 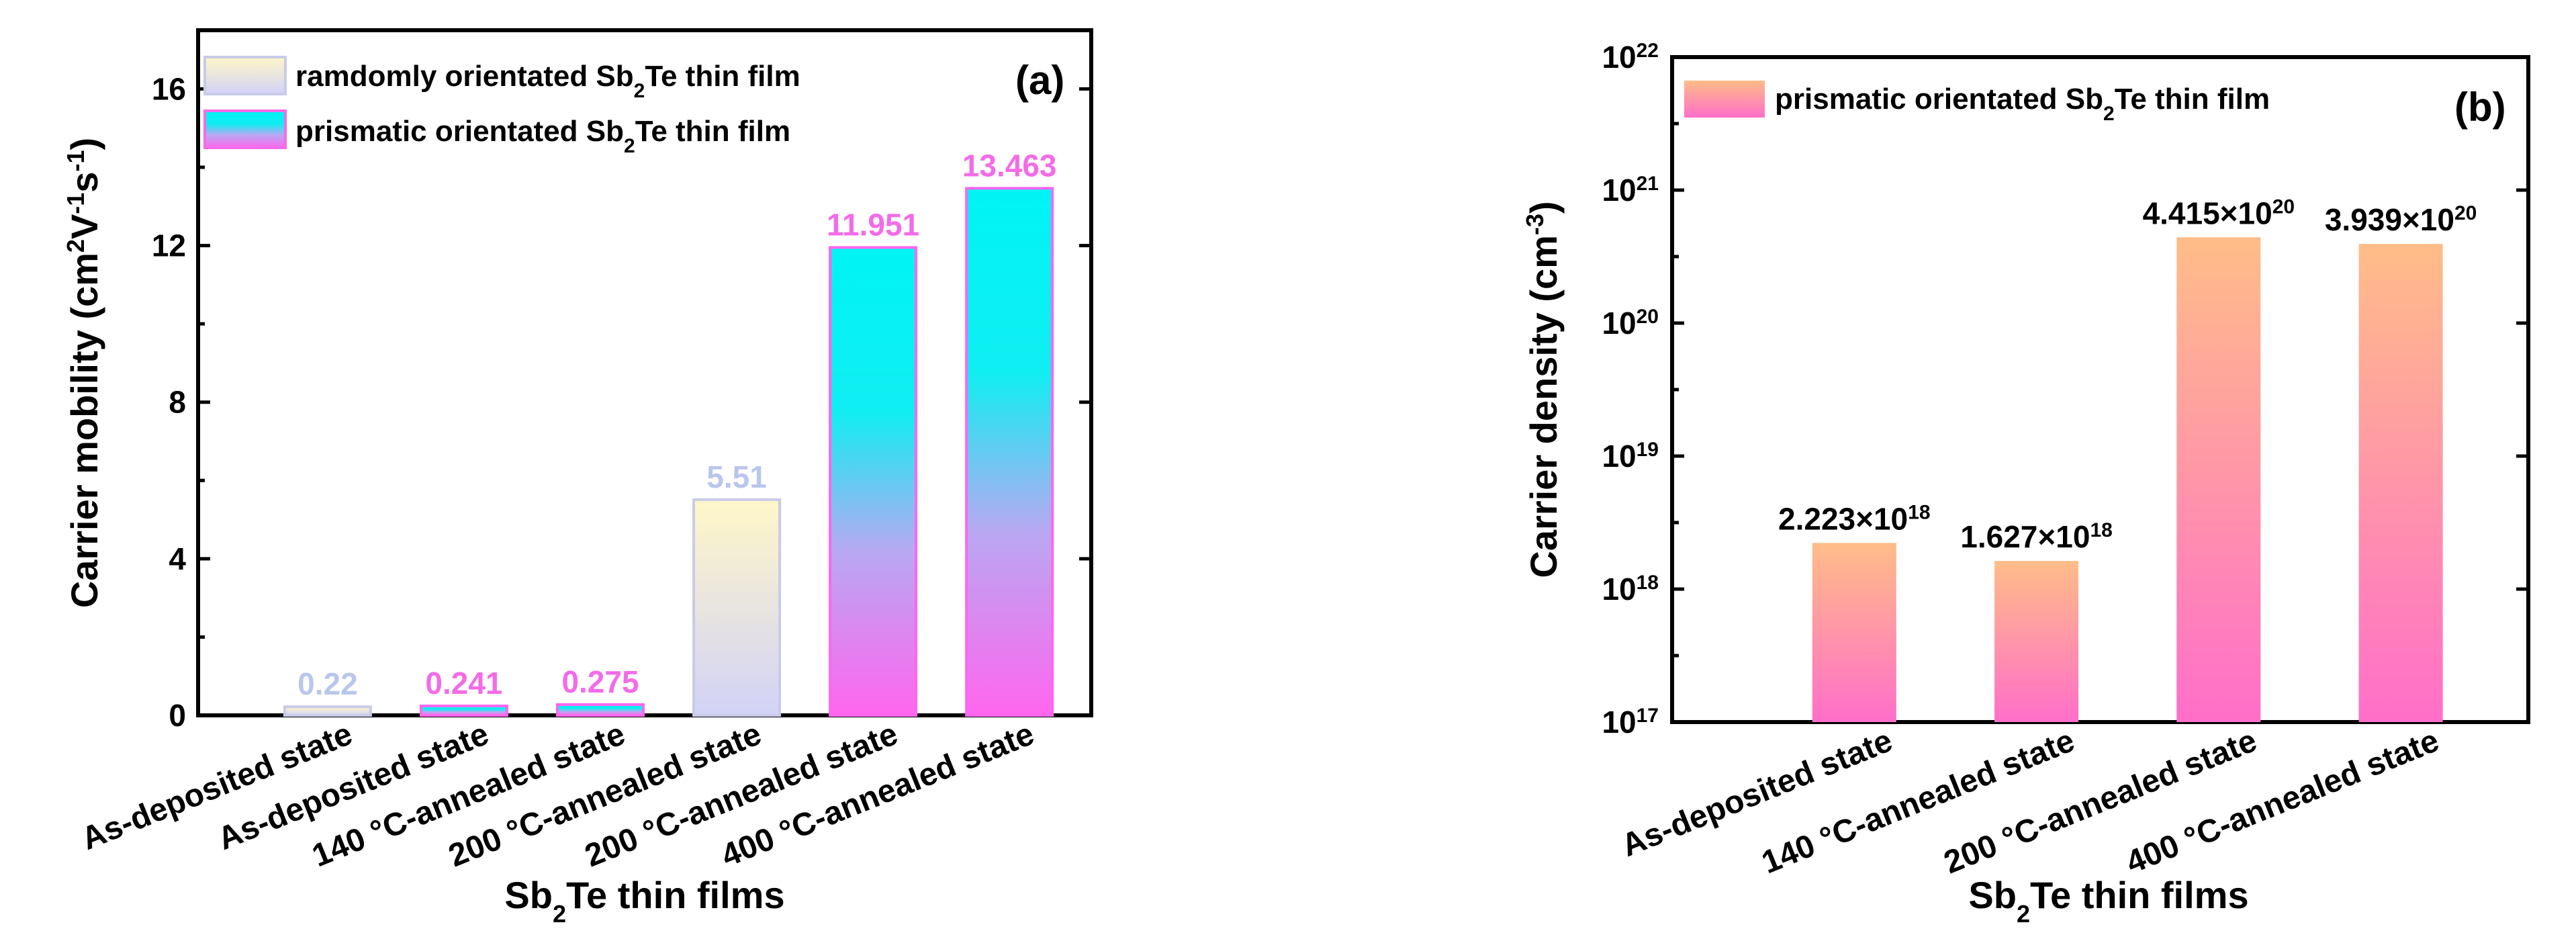 I want to click on legend-swatch-b, so click(x=1724, y=99).